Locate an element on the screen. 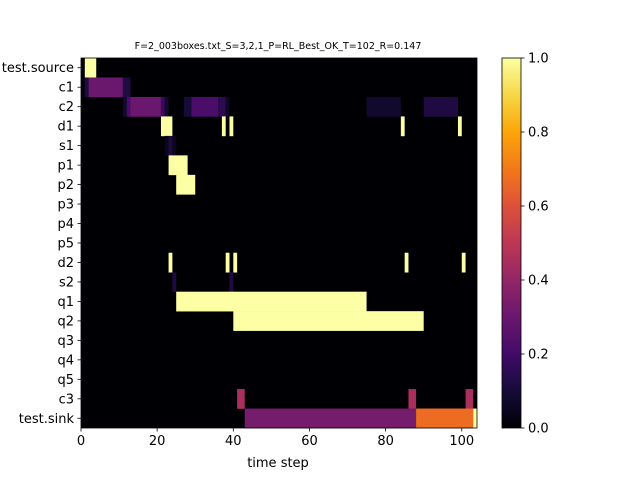  y-tick-label: test.source is located at coordinates (38, 68).